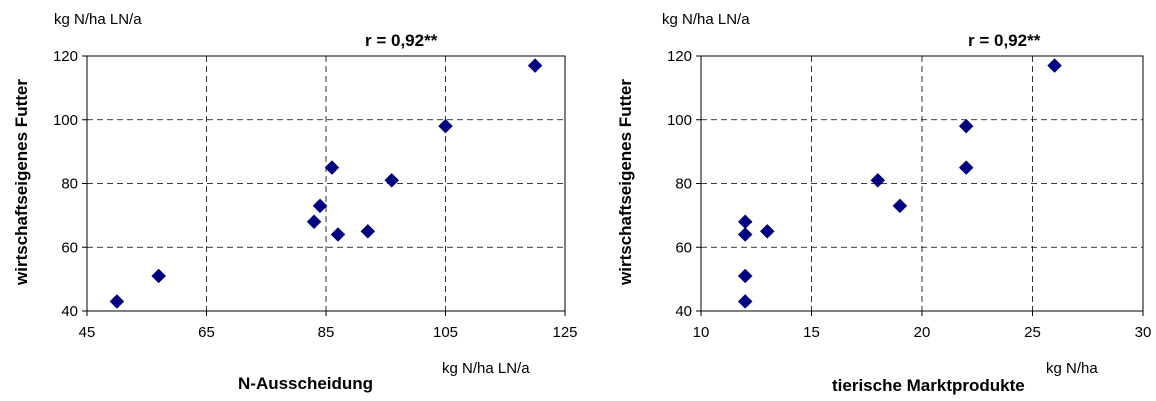 The image size is (1156, 401). I want to click on x-axis-title: N-Ausscheidung, so click(305, 383).